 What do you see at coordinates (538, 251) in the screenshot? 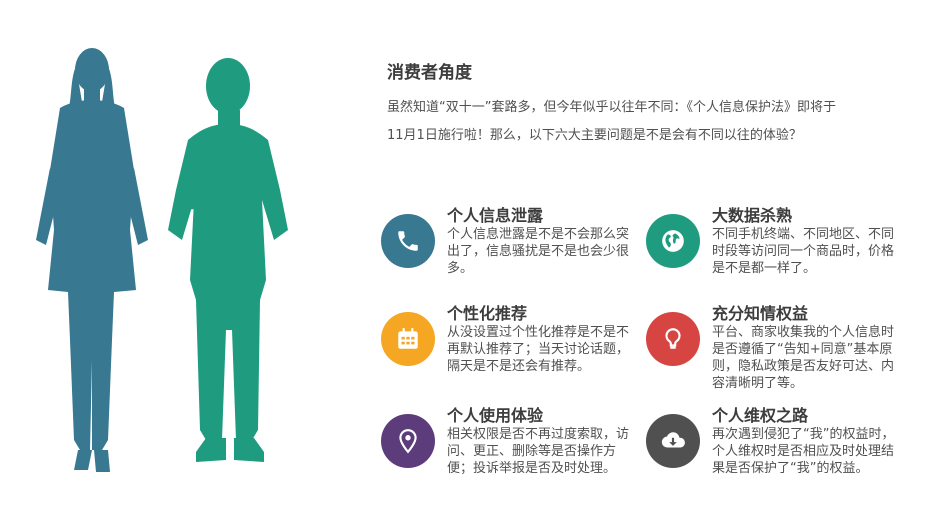
I see `issue-description: 个人信息泄露是不是不会那么突出了，信息骚扰是不是也会少很多。` at bounding box center [538, 251].